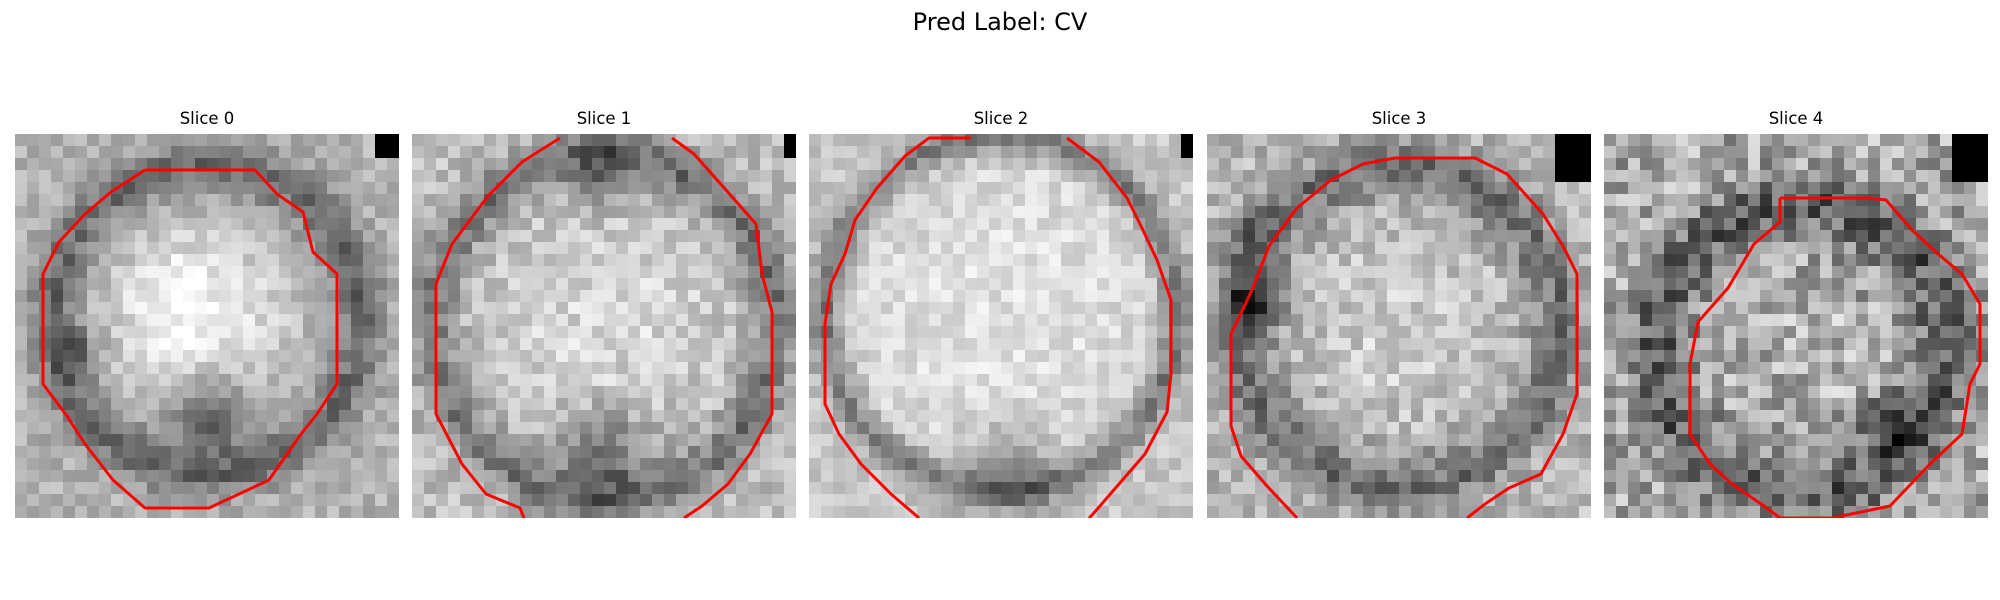 The height and width of the screenshot is (600, 2000). I want to click on slice-title: Slice 1, so click(604, 118).